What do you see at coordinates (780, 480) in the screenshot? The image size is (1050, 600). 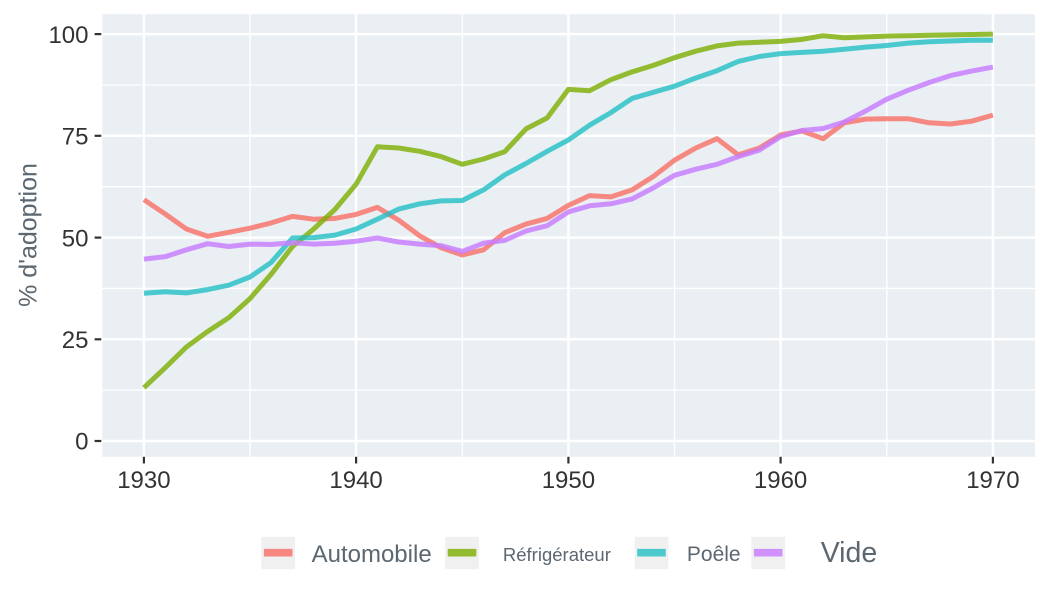 I see `svg-text: 1960` at bounding box center [780, 480].